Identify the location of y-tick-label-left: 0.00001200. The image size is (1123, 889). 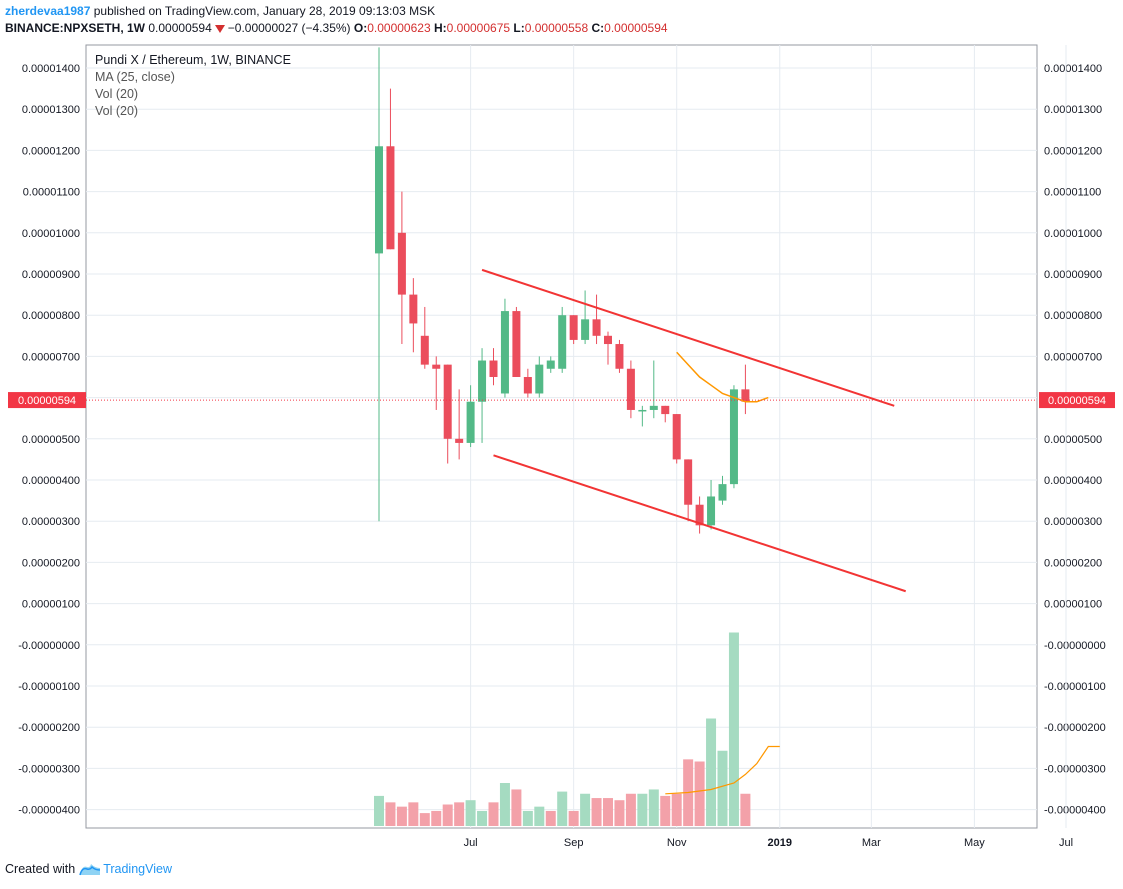
(51, 151).